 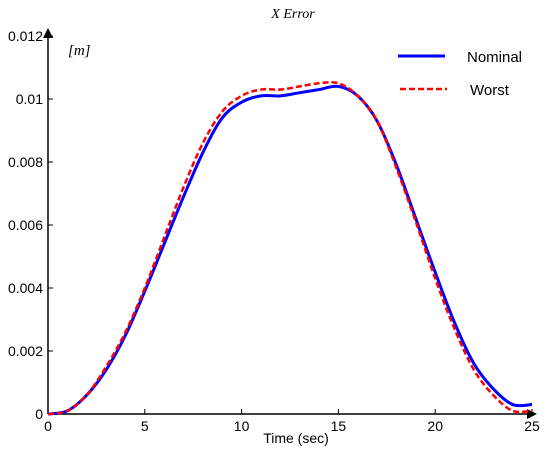 I want to click on y-tick-label: 0.01, so click(x=29, y=99).